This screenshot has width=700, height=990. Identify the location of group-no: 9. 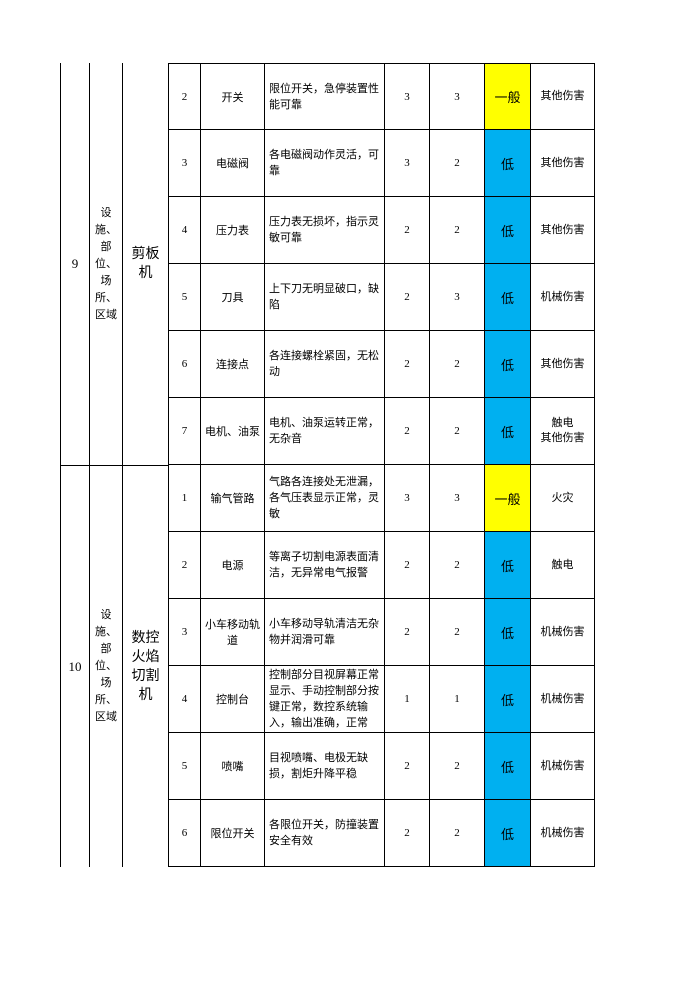
(74, 264).